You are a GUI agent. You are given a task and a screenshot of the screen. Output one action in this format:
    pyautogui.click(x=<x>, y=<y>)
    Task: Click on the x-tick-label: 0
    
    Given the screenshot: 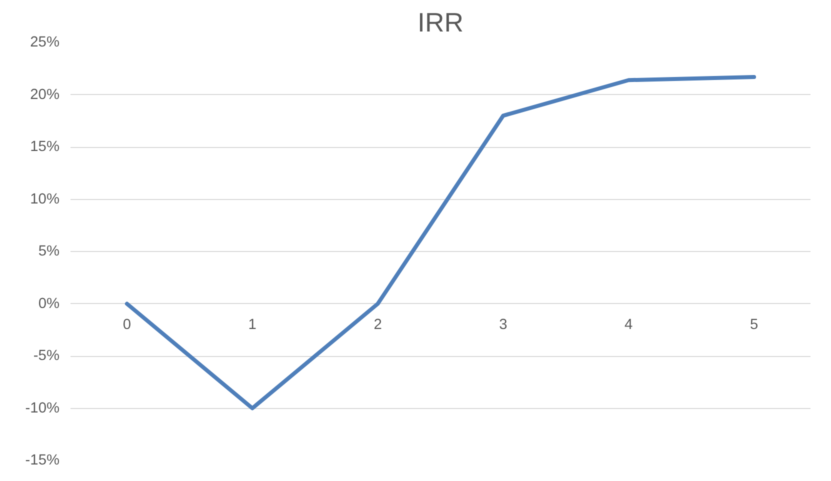 What is the action you would take?
    pyautogui.click(x=127, y=324)
    